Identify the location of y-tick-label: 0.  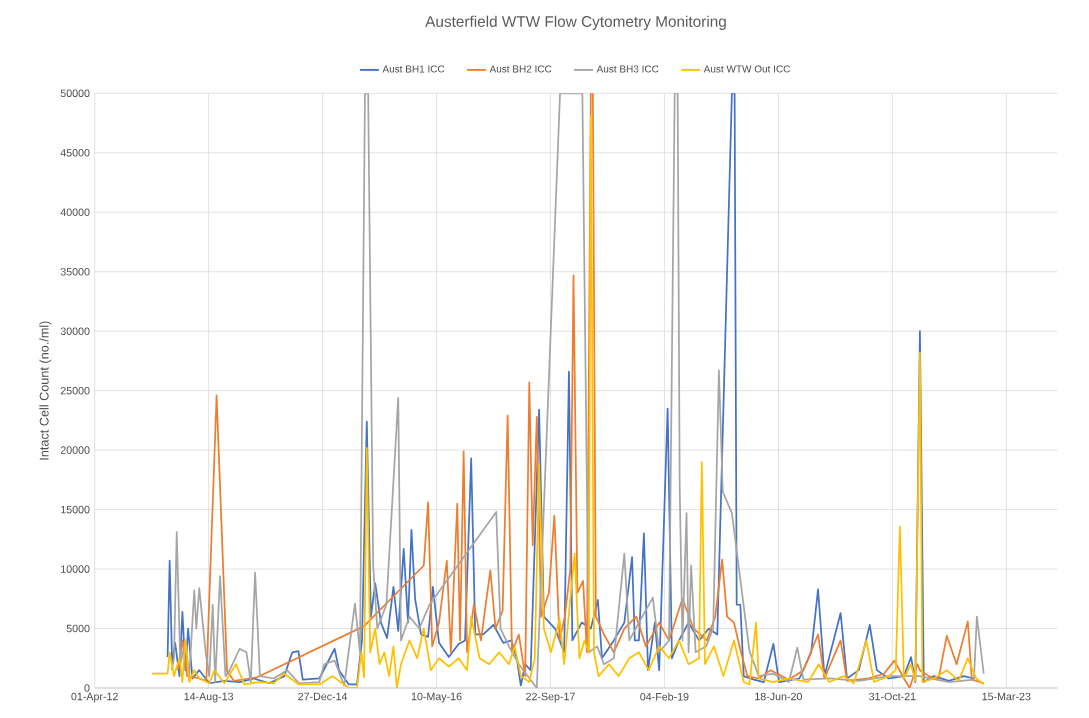
(87, 688).